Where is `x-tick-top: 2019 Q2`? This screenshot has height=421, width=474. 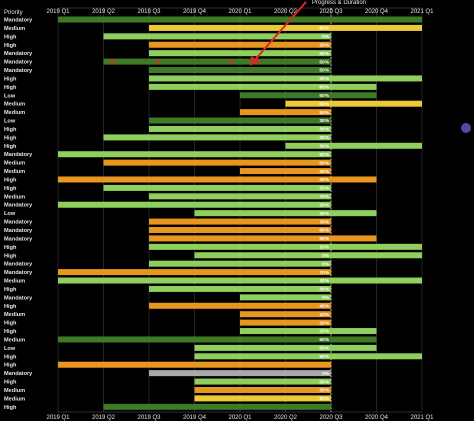
x-tick-top: 2019 Q2 is located at coordinates (104, 12).